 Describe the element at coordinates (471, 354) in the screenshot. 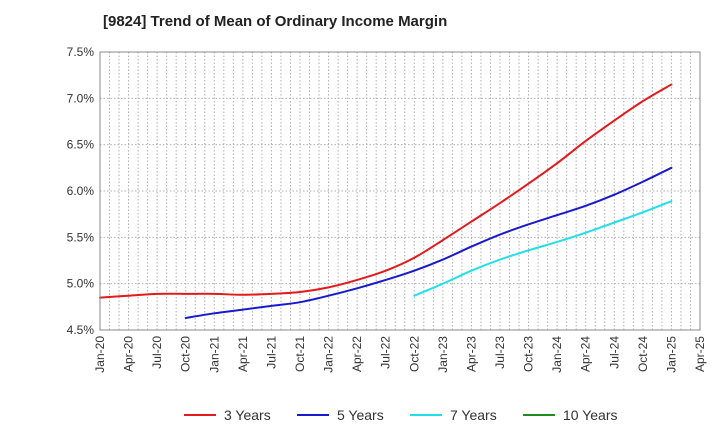

I see `x-tick-label: Apr-23` at that location.